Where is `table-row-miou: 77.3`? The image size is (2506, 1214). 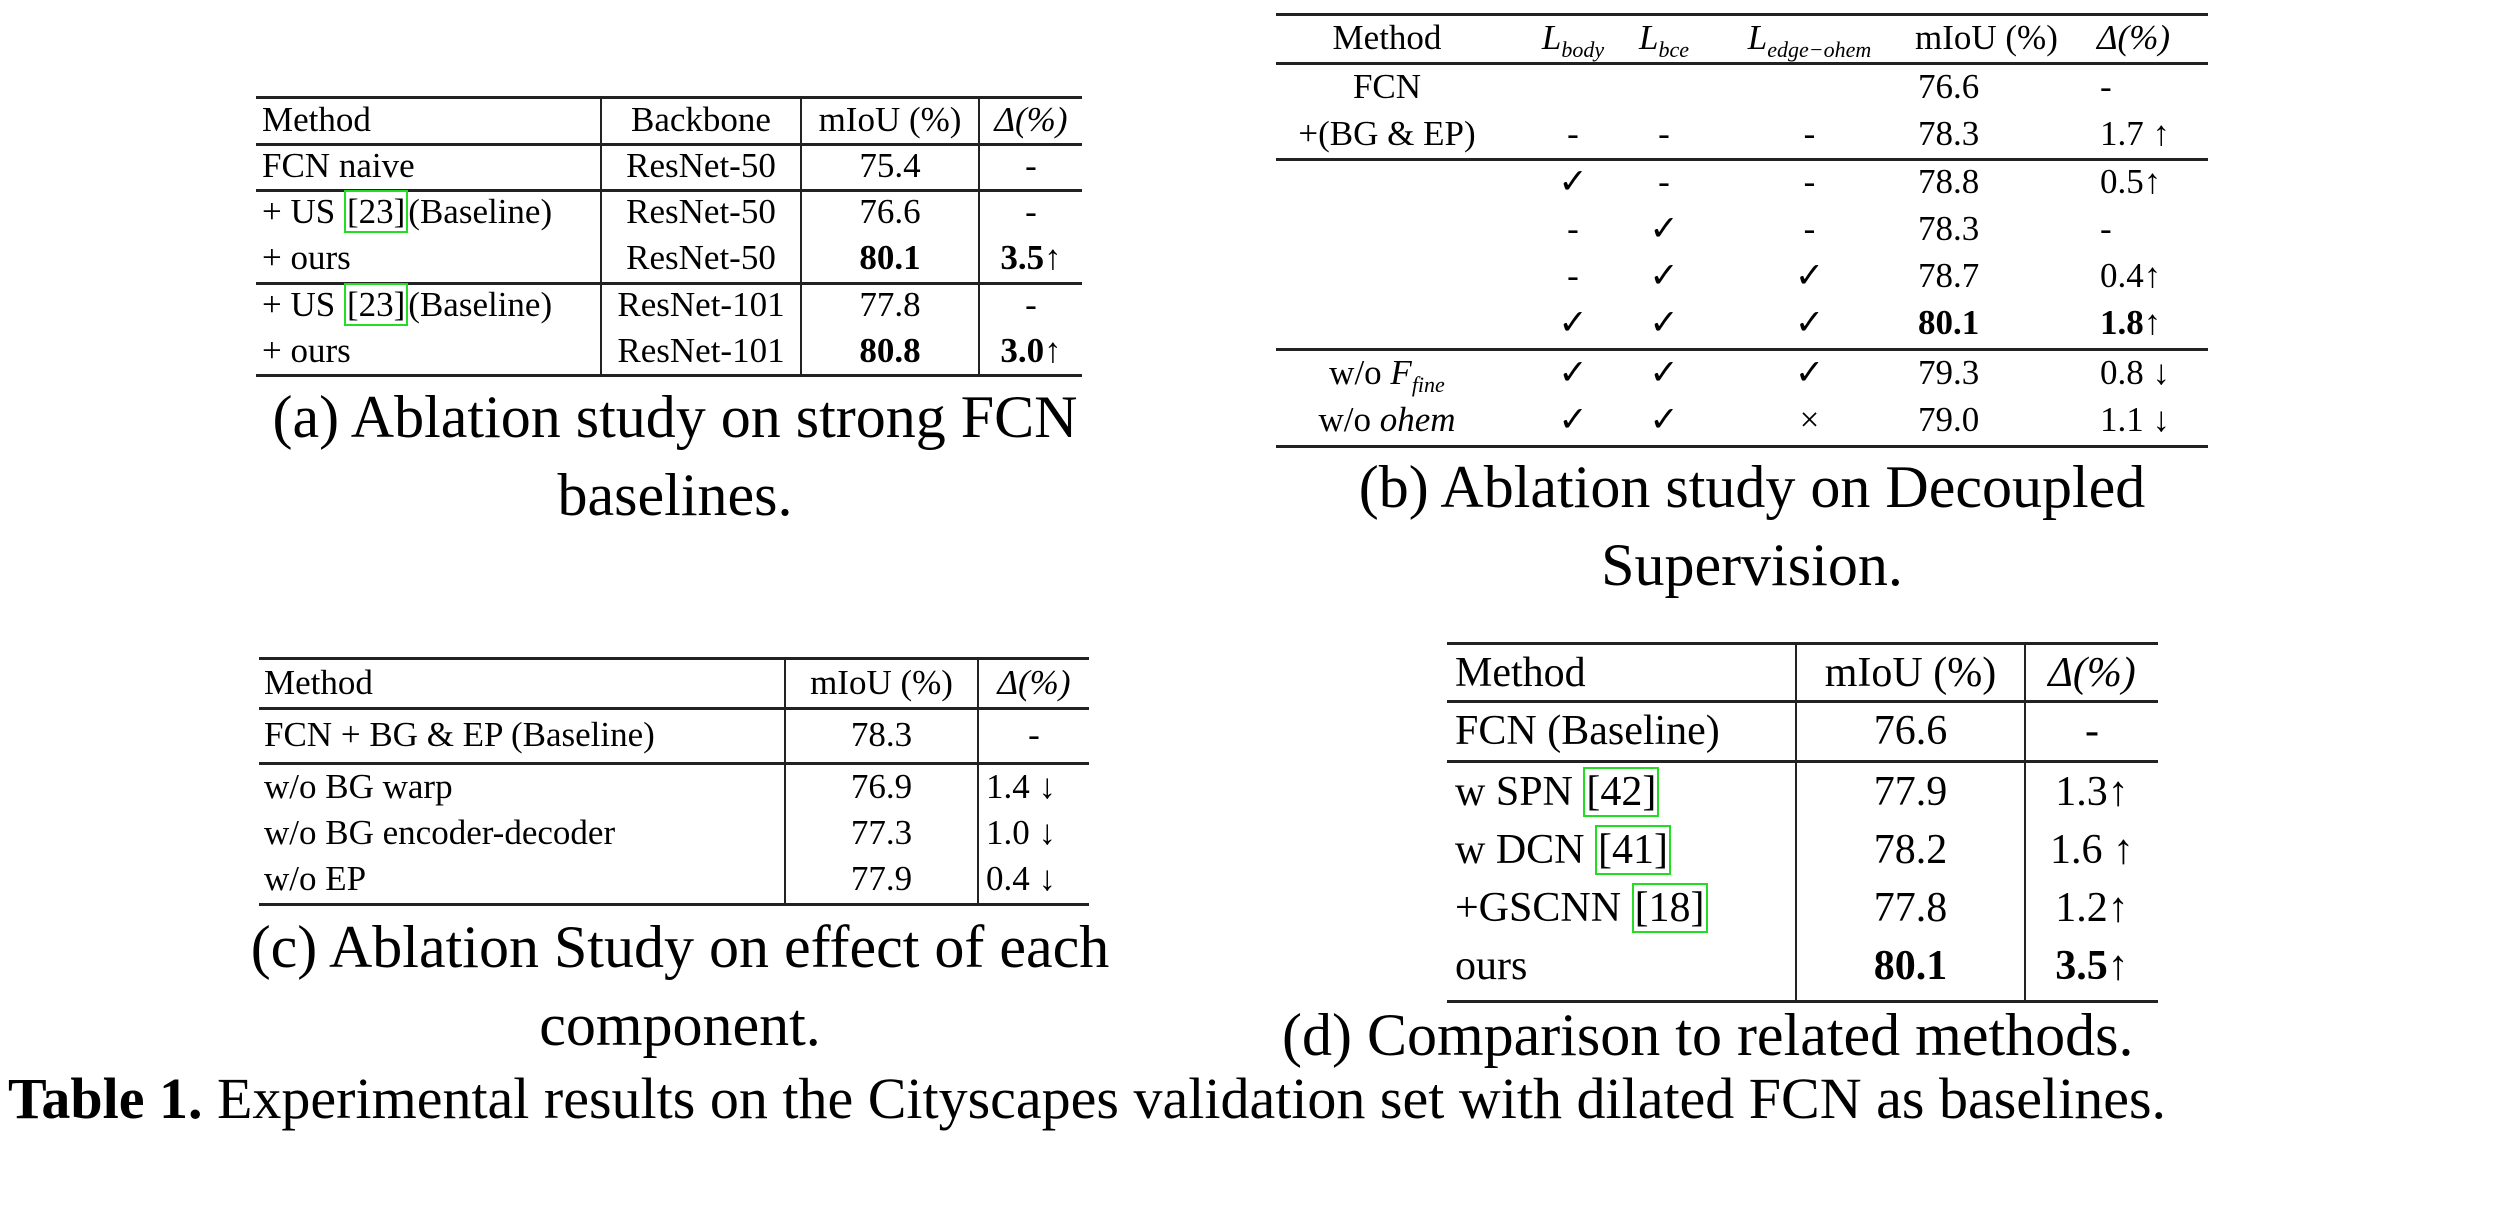 table-row-miou: 77.3 is located at coordinates (881, 832).